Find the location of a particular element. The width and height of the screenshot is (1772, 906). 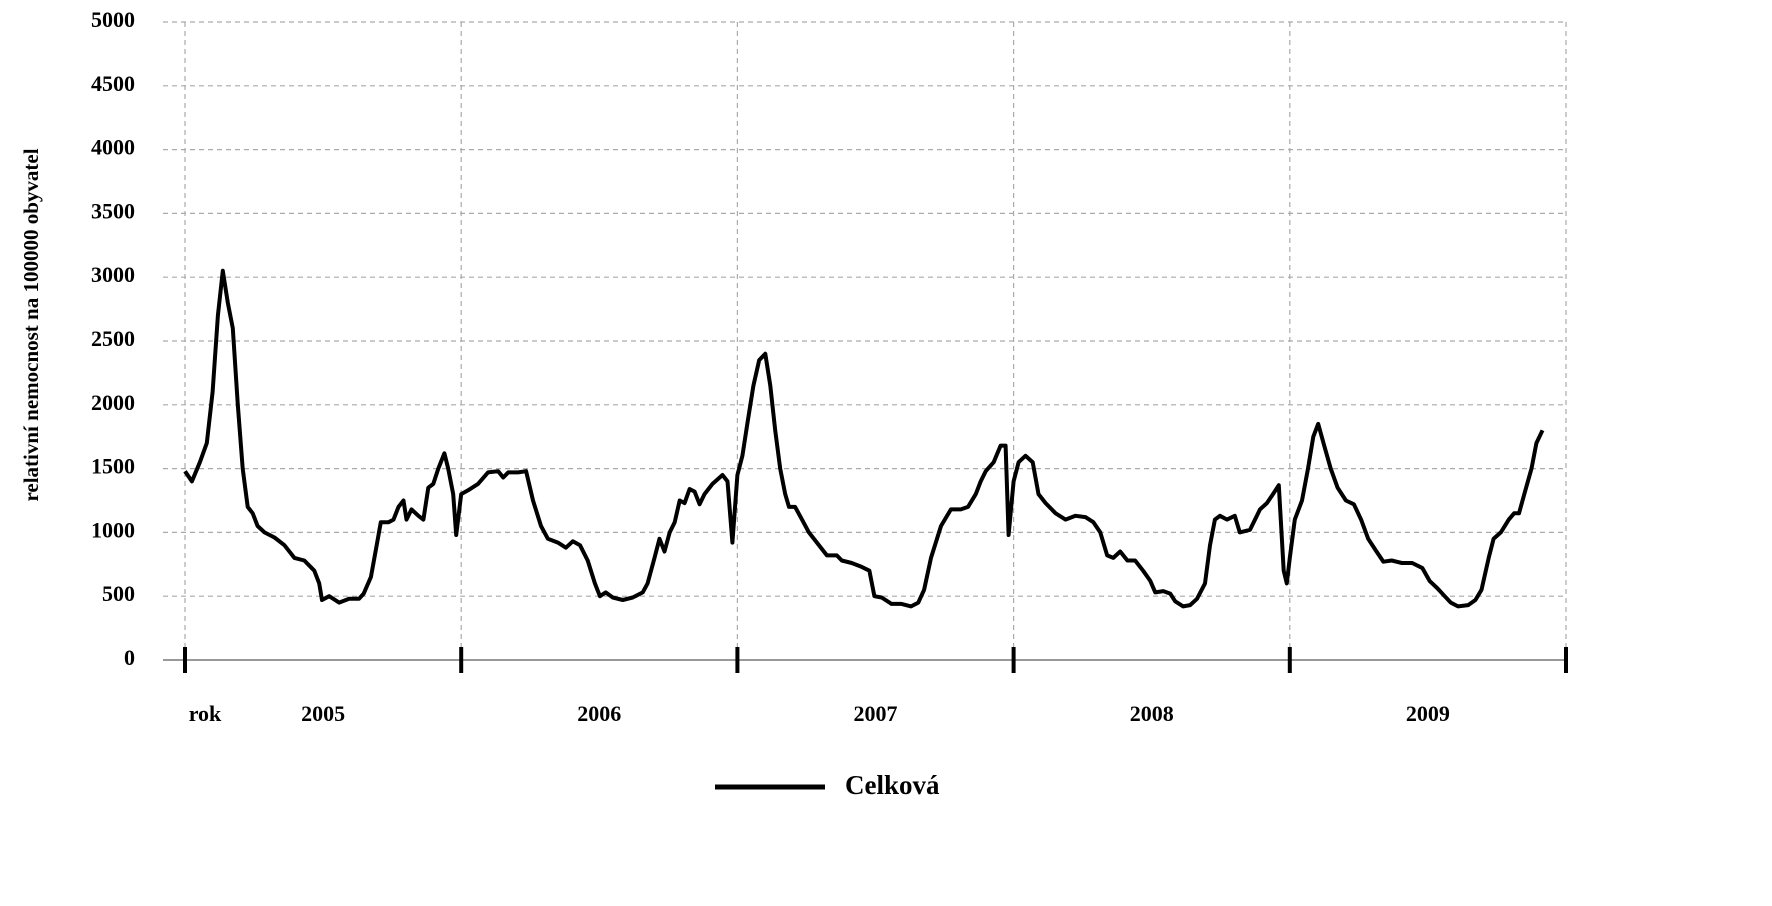

y-tick-label: 2500 is located at coordinates (113, 338).